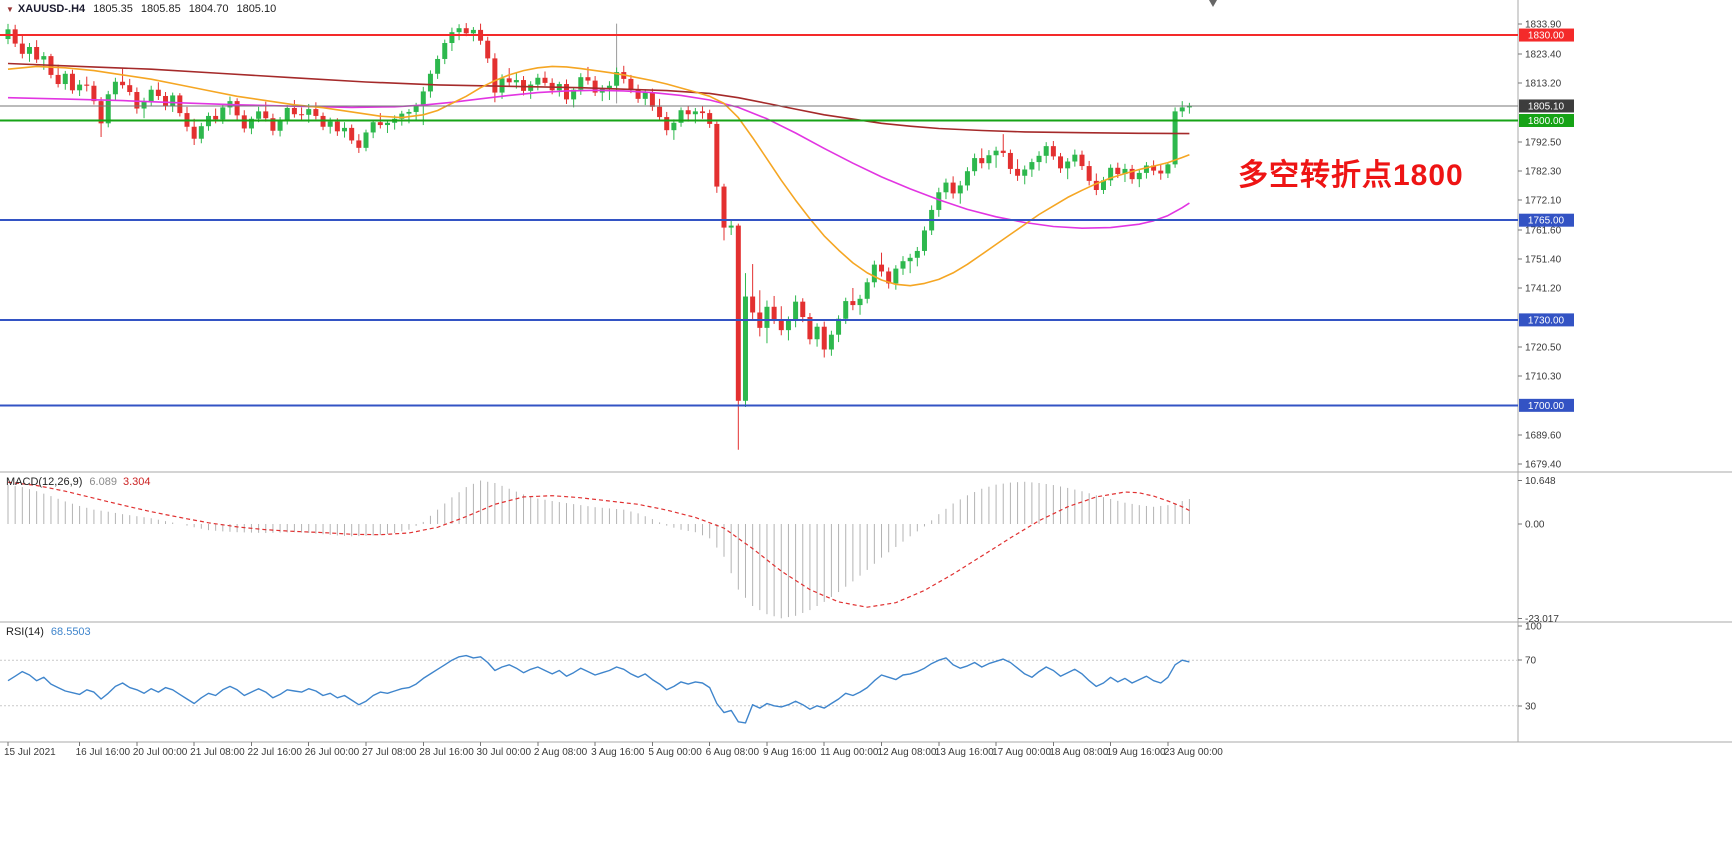  I want to click on price-tick-label: 1761.60, so click(1543, 230).